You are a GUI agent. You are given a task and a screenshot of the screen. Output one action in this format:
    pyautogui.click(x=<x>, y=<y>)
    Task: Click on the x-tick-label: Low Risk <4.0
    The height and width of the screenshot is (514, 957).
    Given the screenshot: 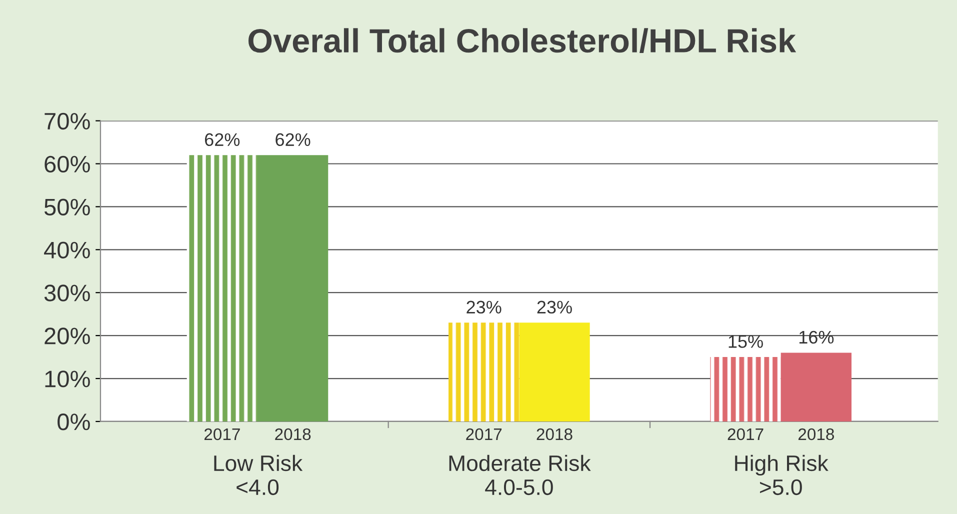 What is the action you would take?
    pyautogui.click(x=258, y=475)
    